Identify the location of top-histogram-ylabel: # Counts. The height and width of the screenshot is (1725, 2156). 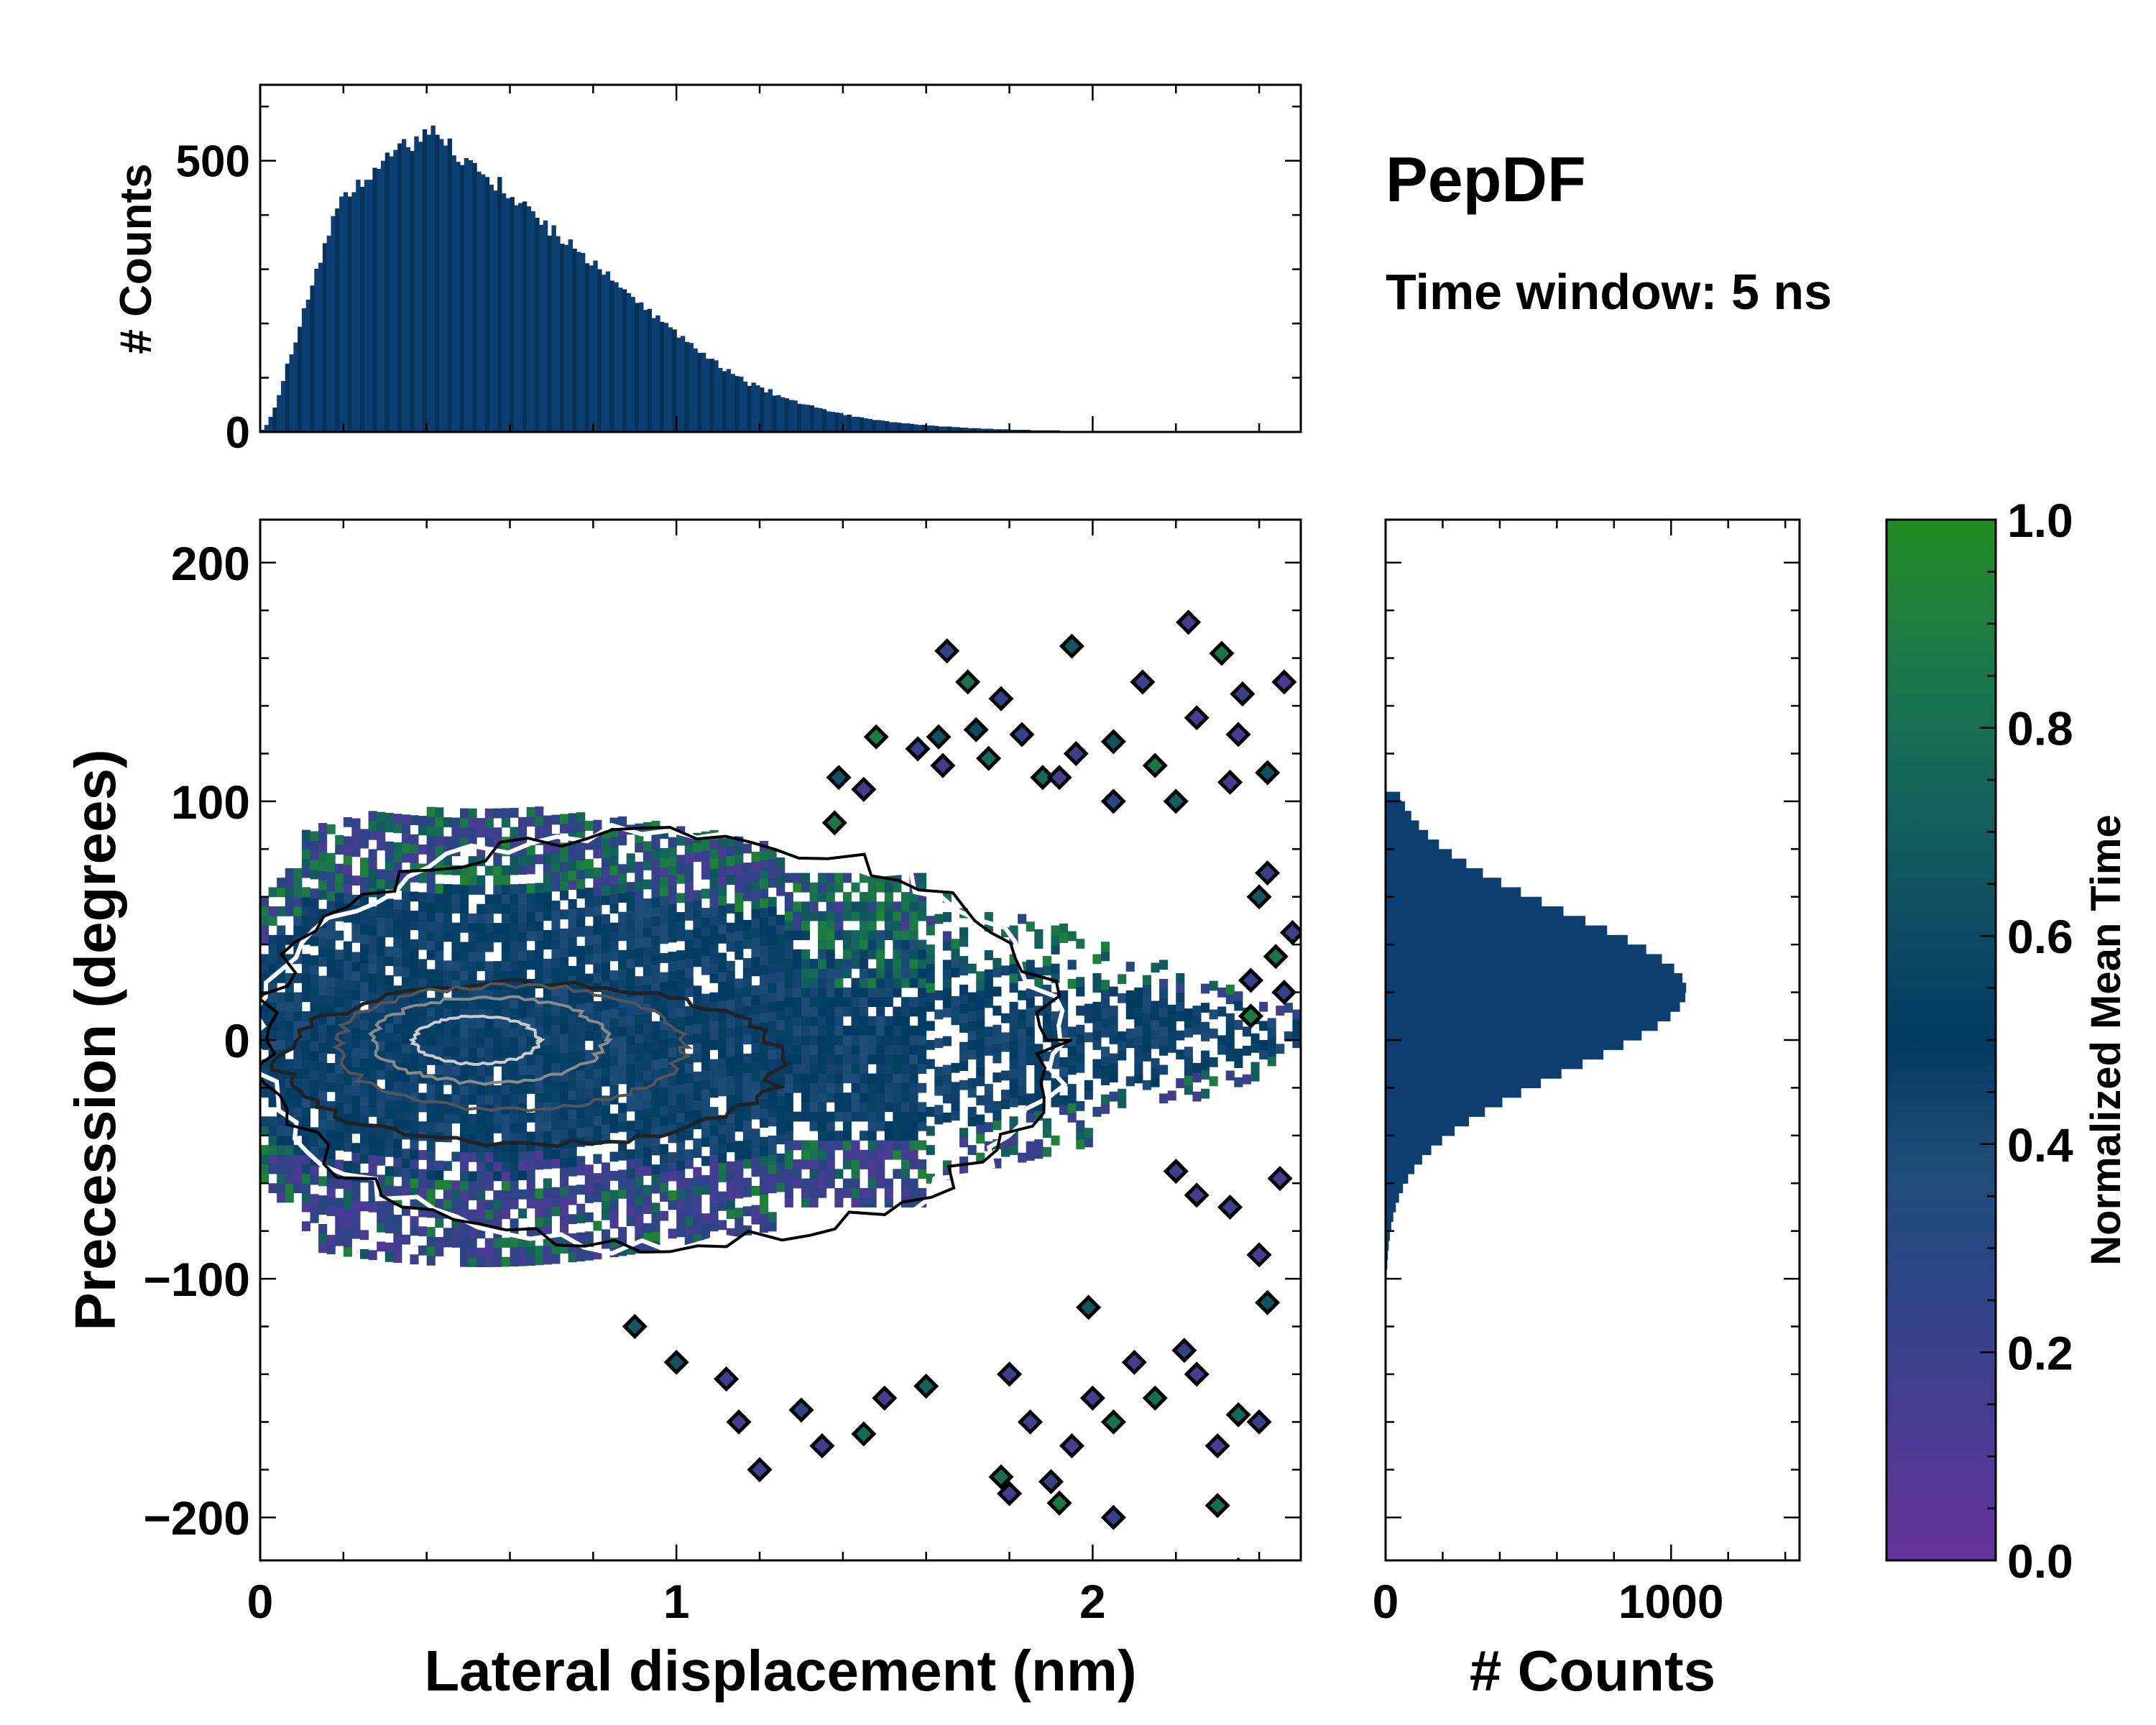
(136, 258).